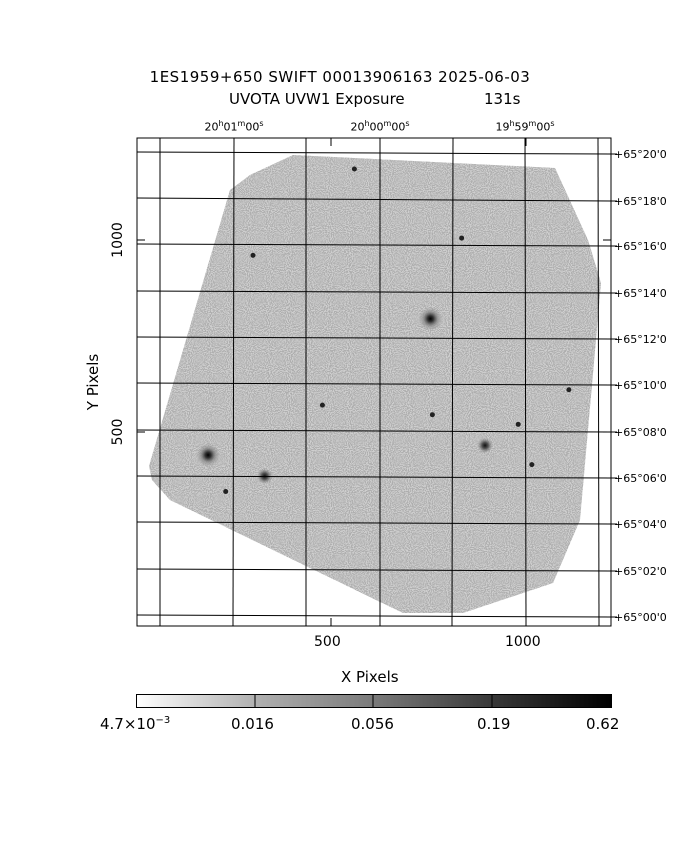  What do you see at coordinates (118, 432) in the screenshot?
I see `y-tick-500: 500` at bounding box center [118, 432].